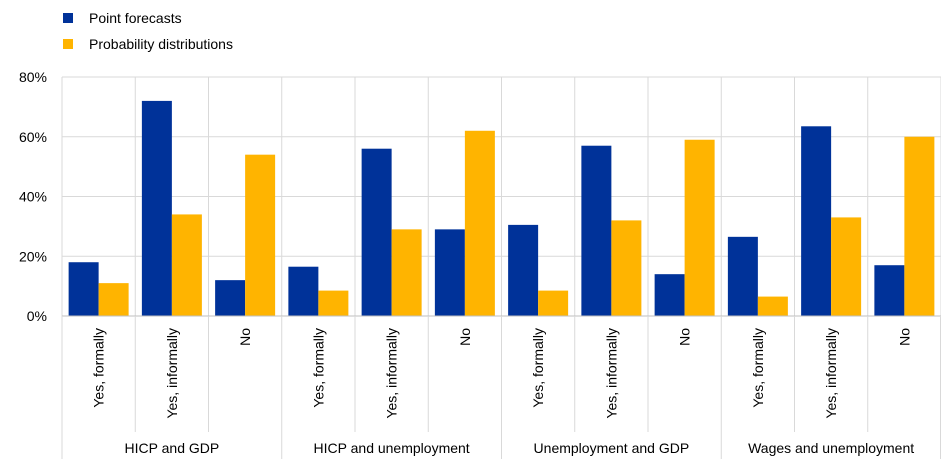 This screenshot has height=459, width=941. I want to click on category-label-2: No, so click(245, 337).